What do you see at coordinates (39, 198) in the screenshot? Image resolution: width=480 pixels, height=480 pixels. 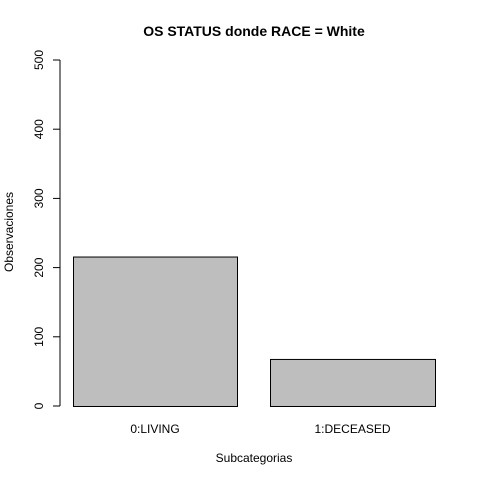 I see `y-tick-label: 300` at bounding box center [39, 198].